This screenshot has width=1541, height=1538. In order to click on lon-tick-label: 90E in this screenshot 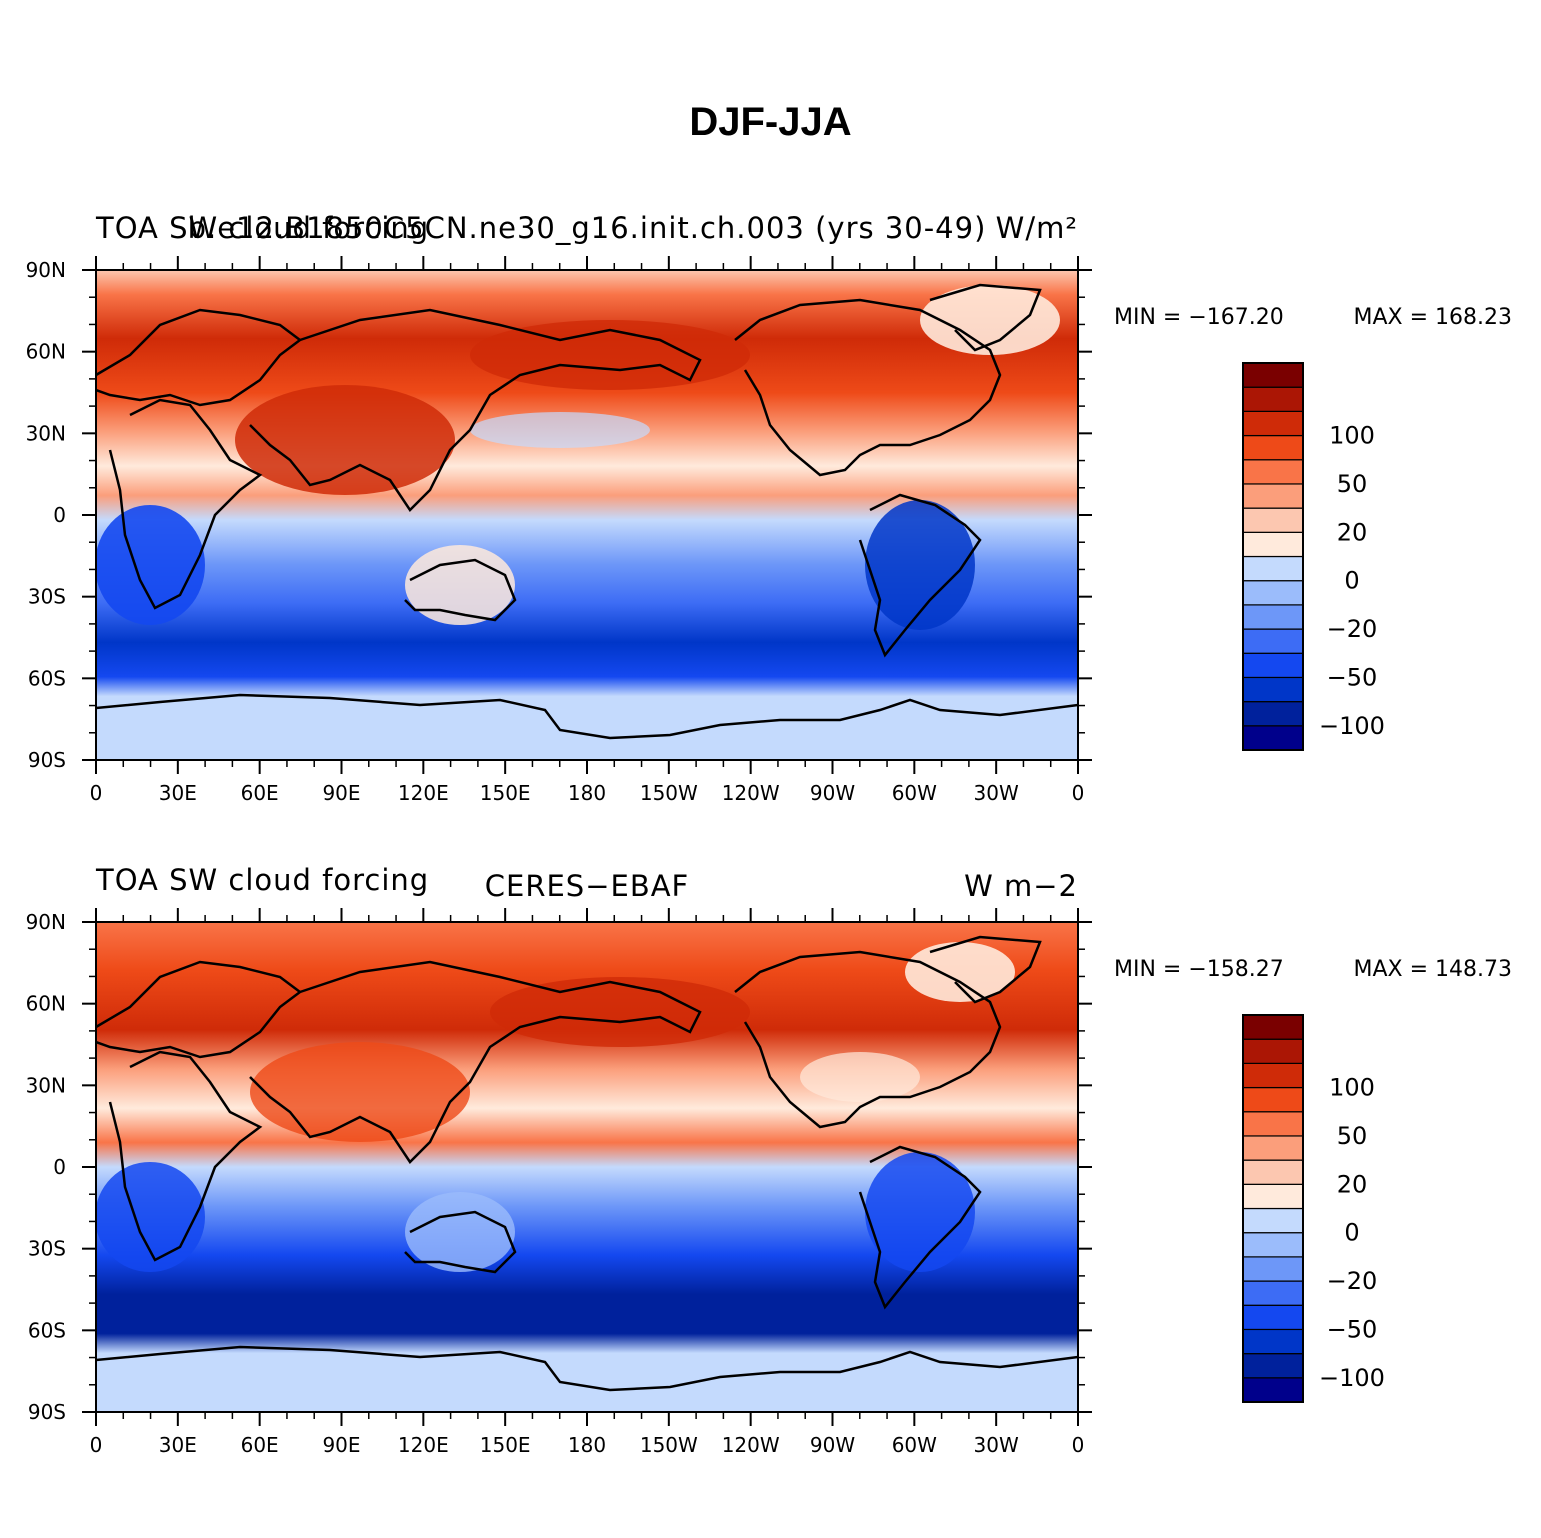, I will do `click(341, 793)`.